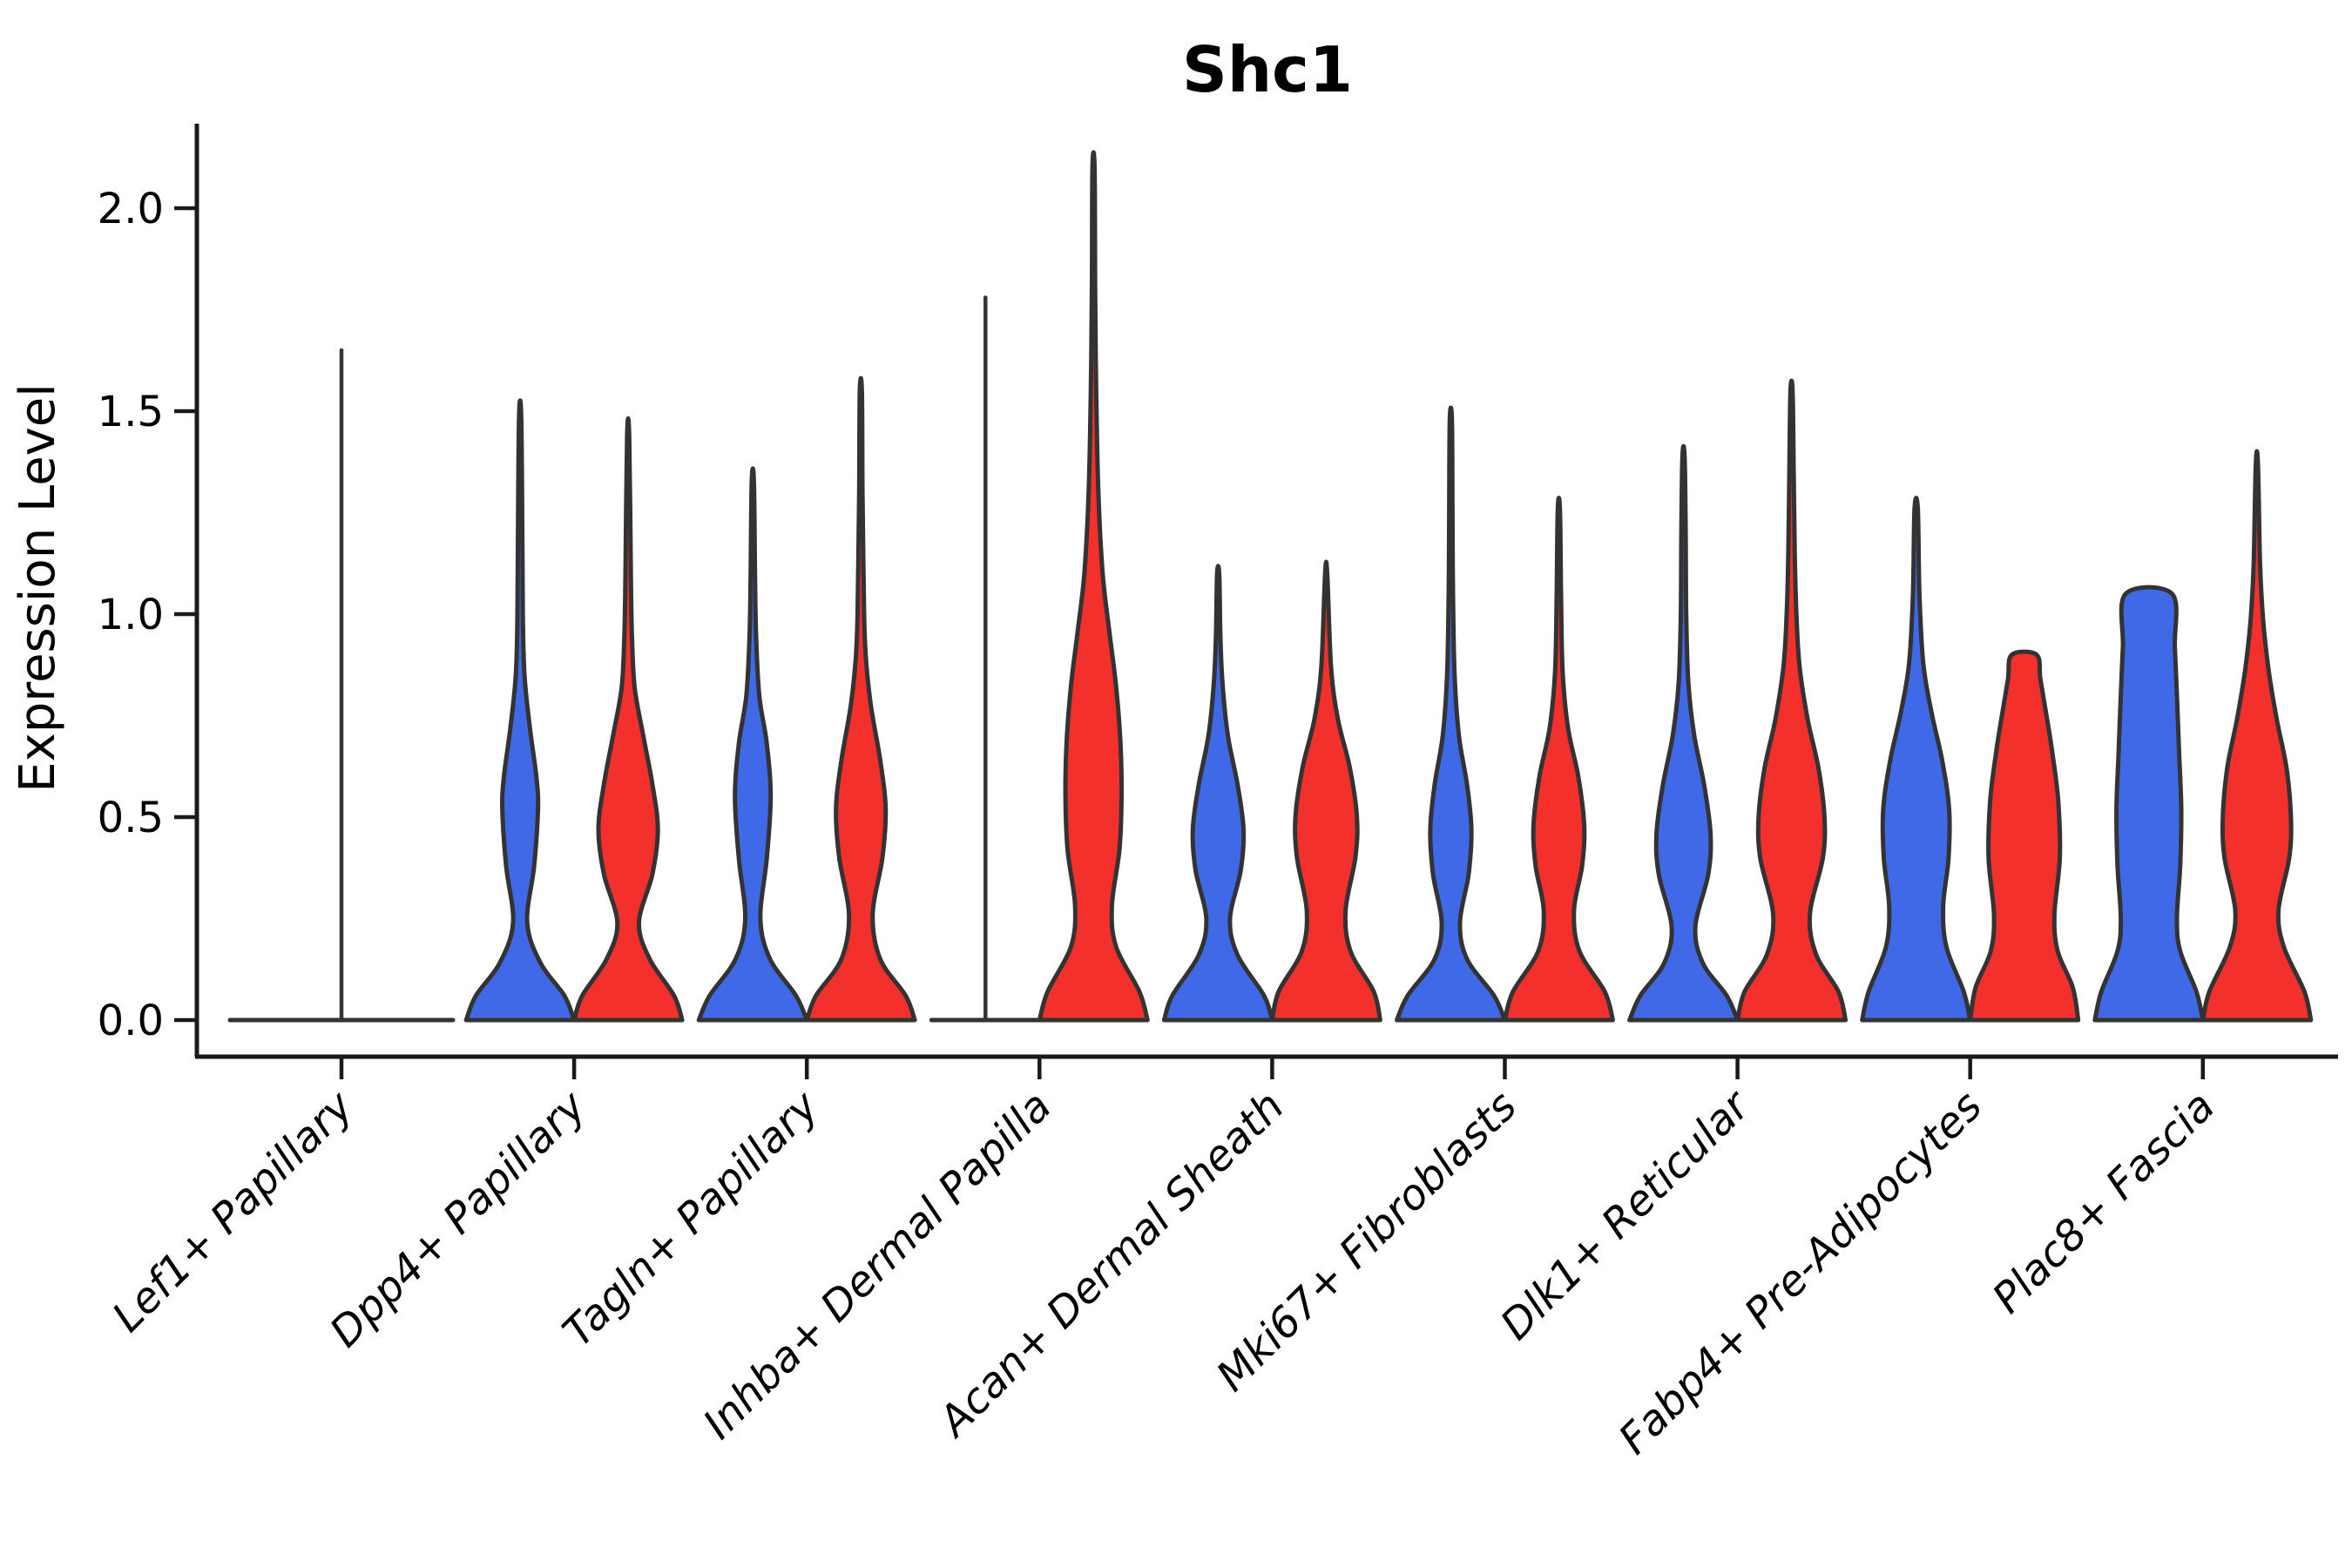 The image size is (2352, 1568). I want to click on y-tick-label: 0.0, so click(131, 1021).